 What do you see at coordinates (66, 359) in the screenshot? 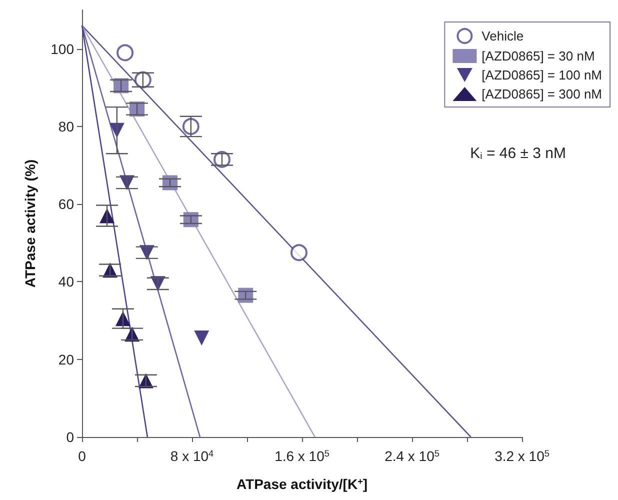
I see `y-tick-label: 20` at bounding box center [66, 359].